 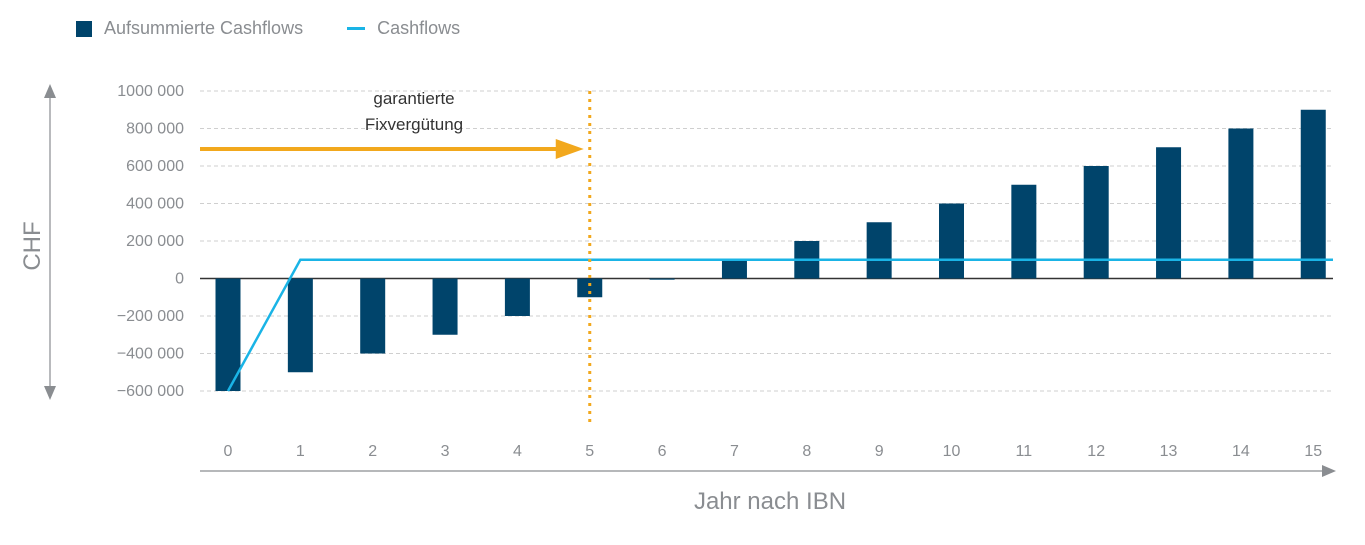 What do you see at coordinates (150, 354) in the screenshot?
I see `y-tick-label: −400 000` at bounding box center [150, 354].